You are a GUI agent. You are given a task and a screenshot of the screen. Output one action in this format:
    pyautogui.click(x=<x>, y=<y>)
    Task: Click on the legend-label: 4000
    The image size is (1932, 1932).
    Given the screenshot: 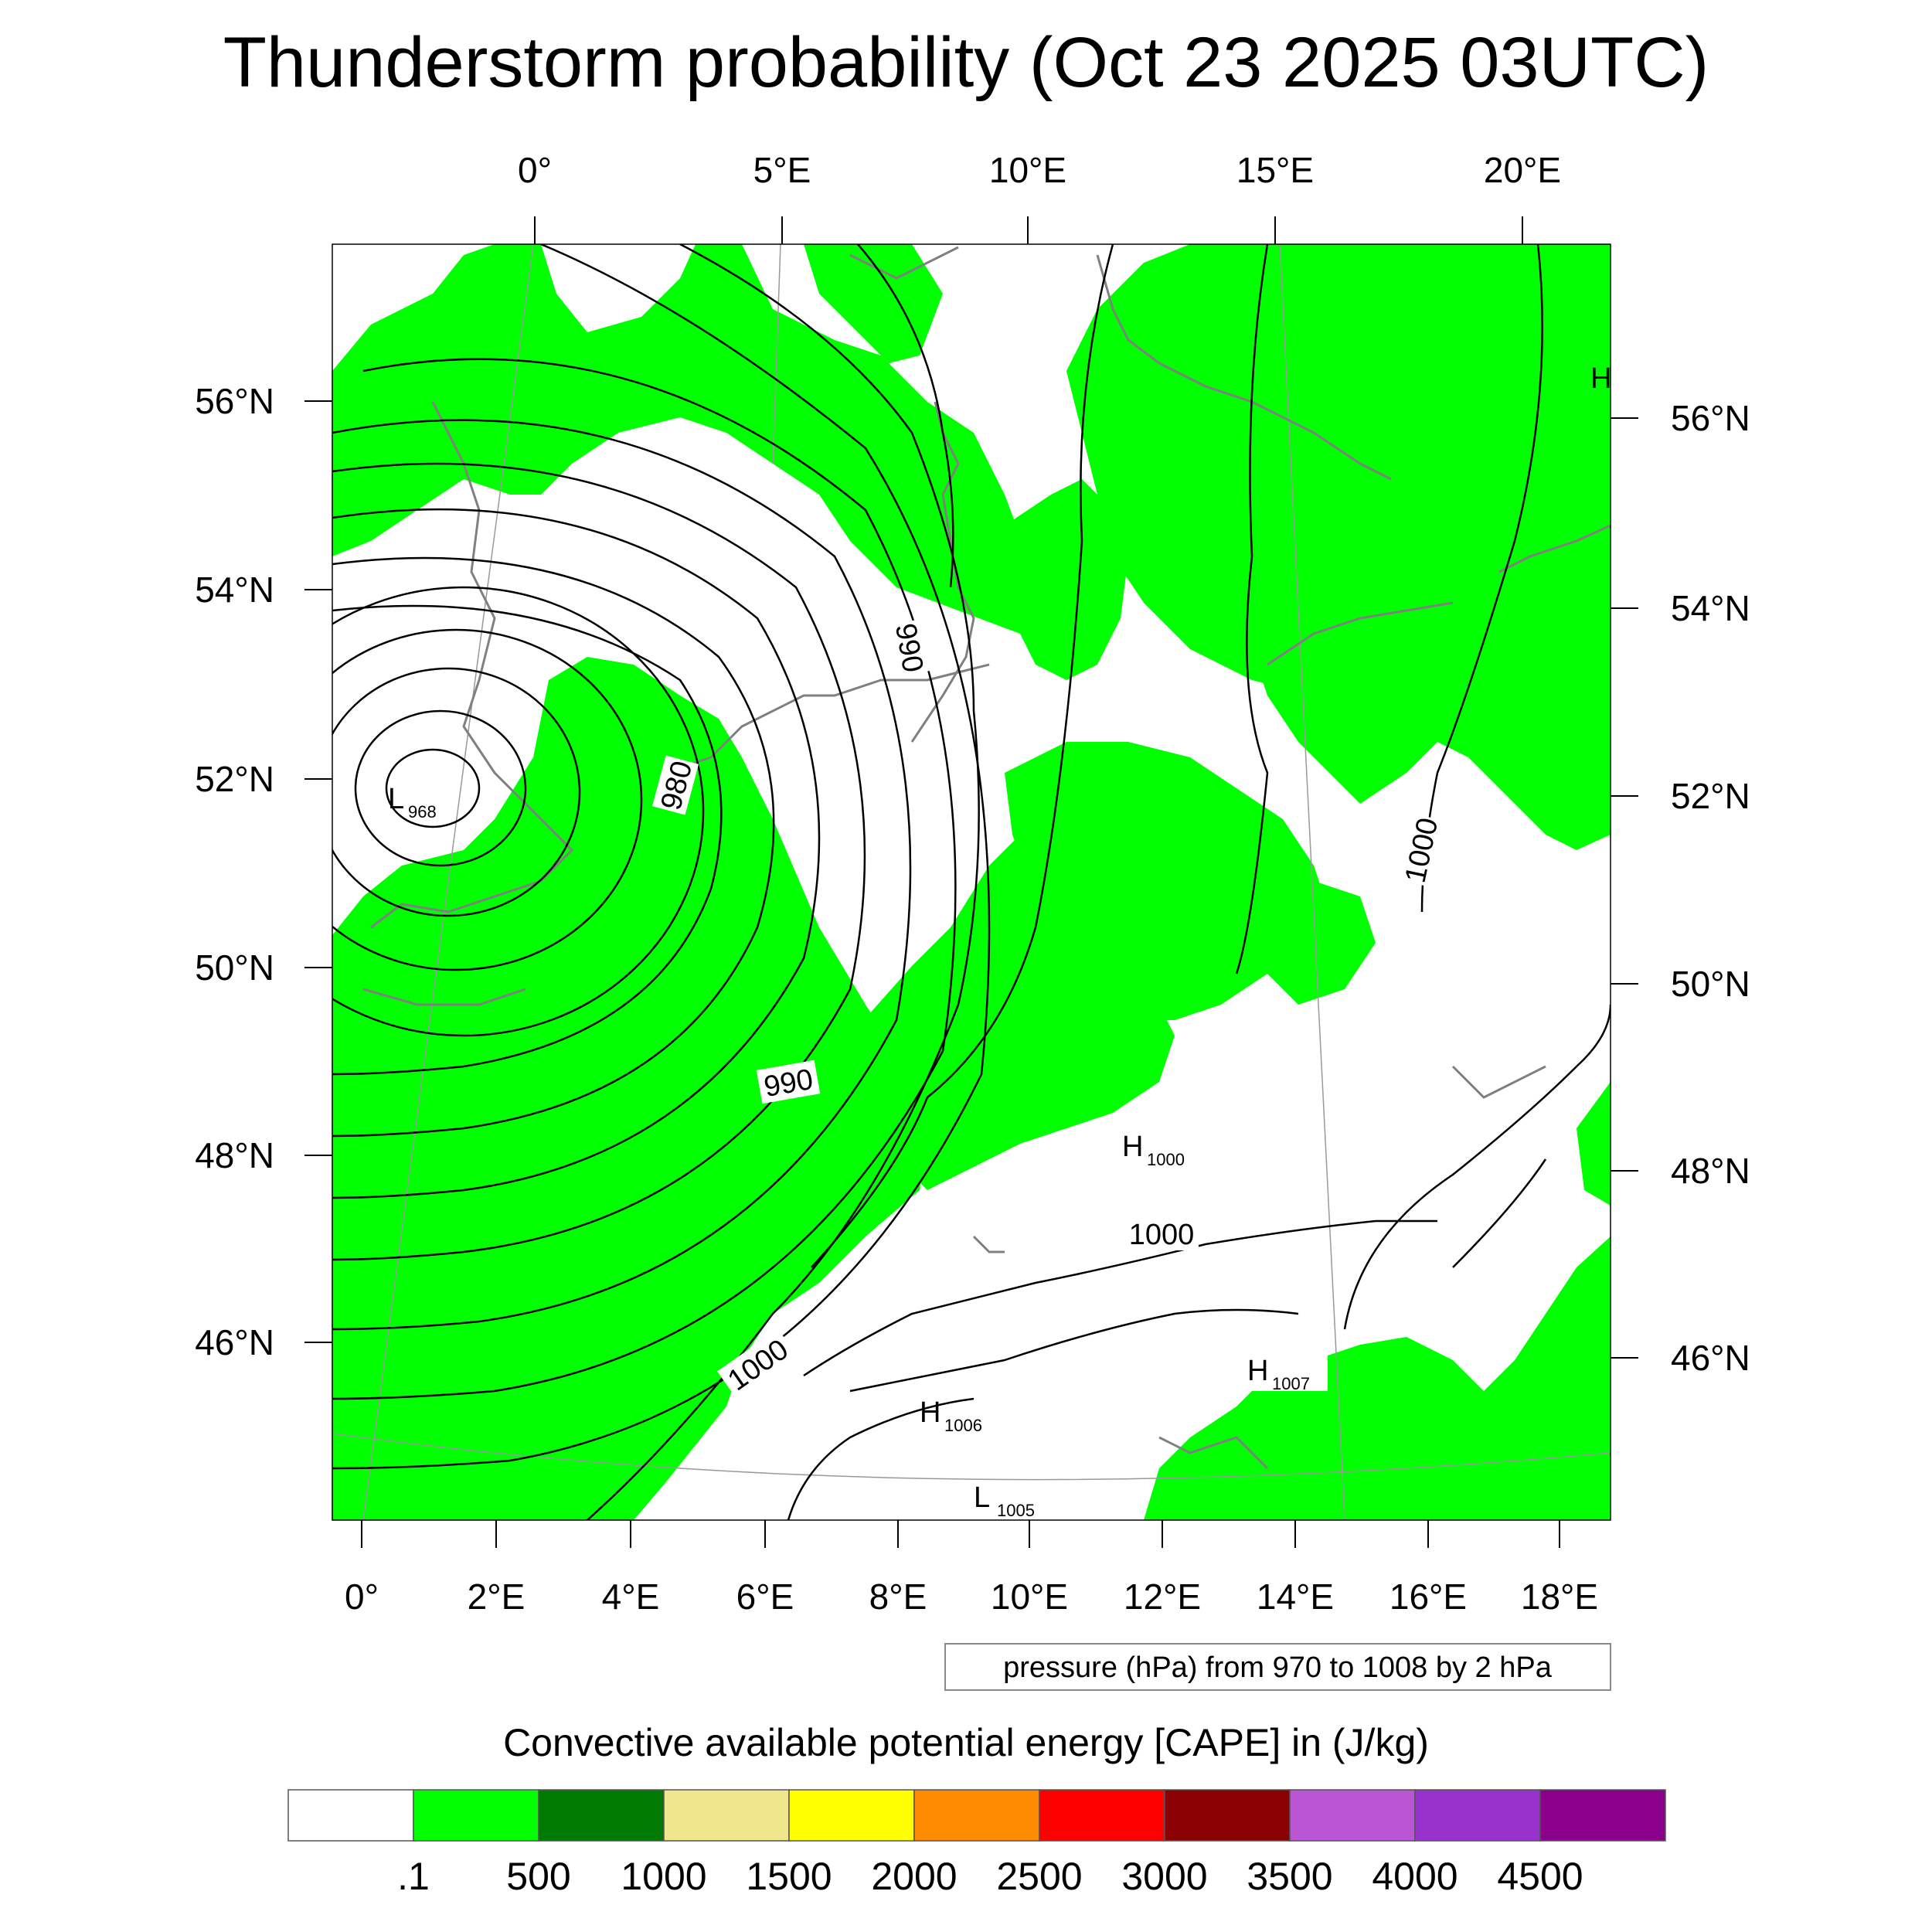 What is the action you would take?
    pyautogui.click(x=1415, y=1877)
    